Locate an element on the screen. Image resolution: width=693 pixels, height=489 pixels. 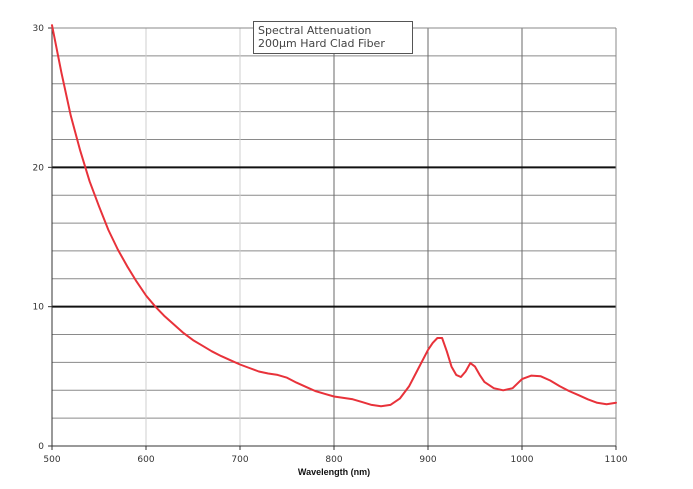
y-tick-label: 20 is located at coordinates (39, 168).